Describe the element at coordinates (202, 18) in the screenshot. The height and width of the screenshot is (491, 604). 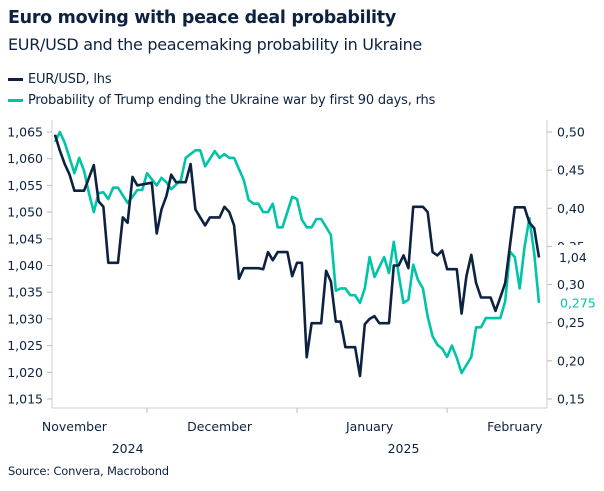
I see `chart-title: Euro moving with peace deal probability` at that location.